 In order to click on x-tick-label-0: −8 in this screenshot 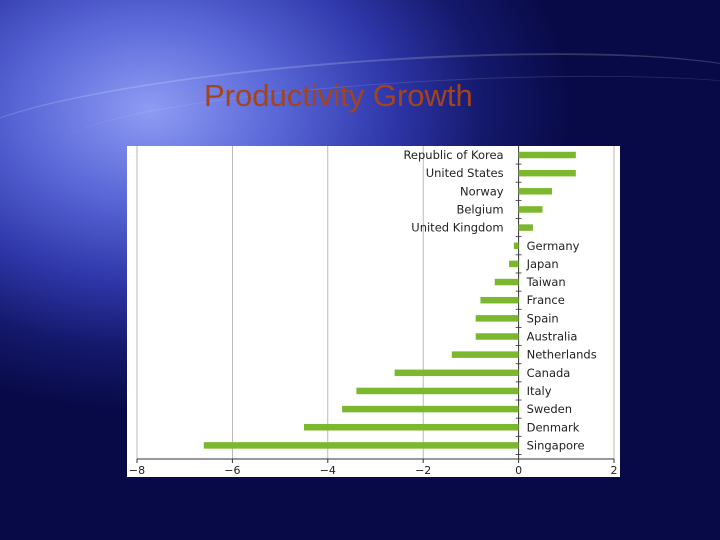, I will do `click(137, 470)`.